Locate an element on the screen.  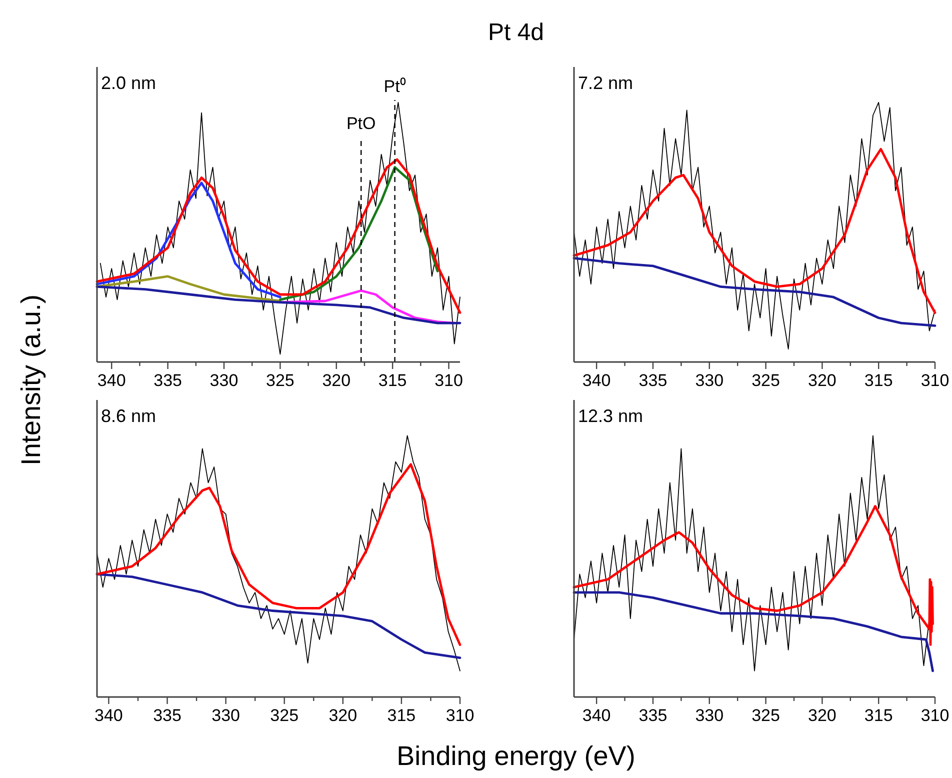
ref-line-label: PtO is located at coordinates (361, 123).